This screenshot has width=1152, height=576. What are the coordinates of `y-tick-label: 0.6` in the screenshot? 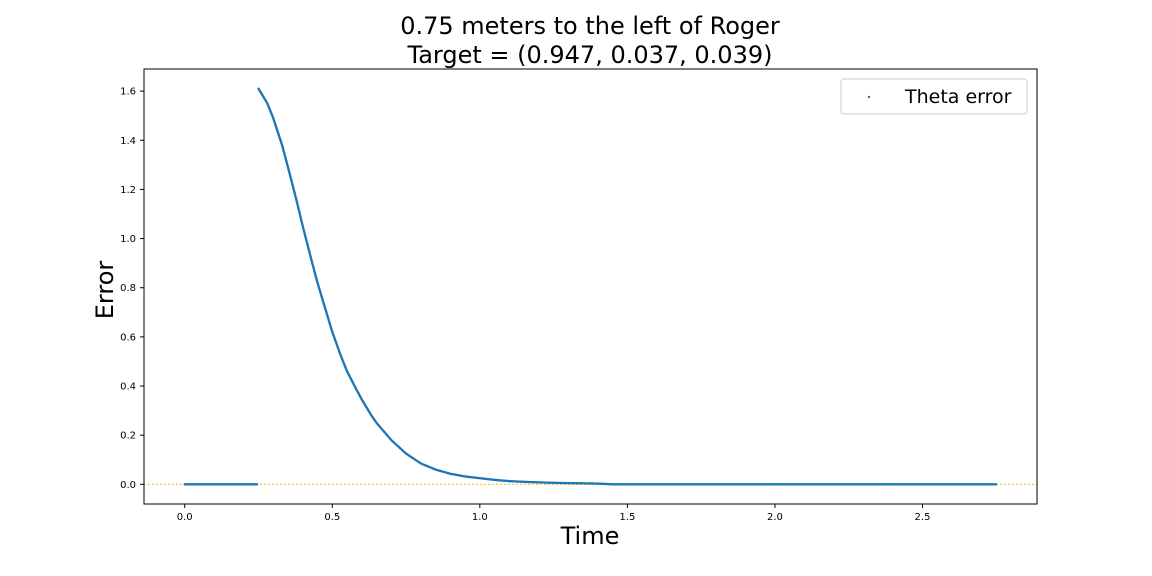 It's located at (128, 337).